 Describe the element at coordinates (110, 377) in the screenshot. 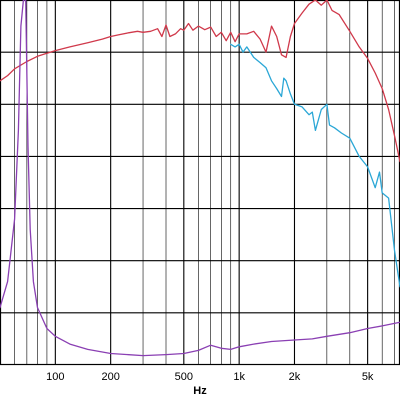

I see `x-tick-label: 200` at that location.